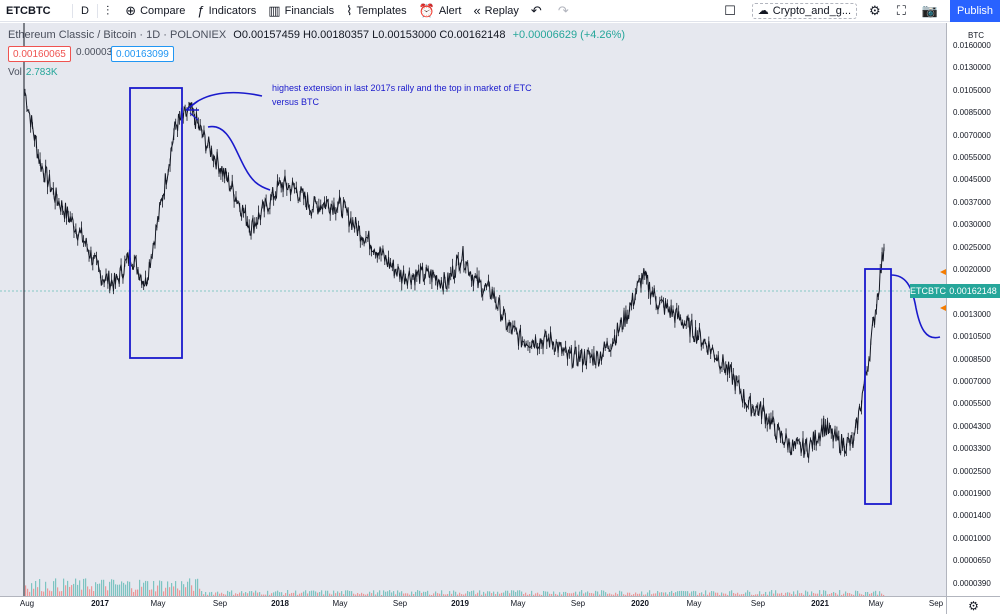  Describe the element at coordinates (309, 10) in the screenshot. I see `financials-label: Financials` at that location.